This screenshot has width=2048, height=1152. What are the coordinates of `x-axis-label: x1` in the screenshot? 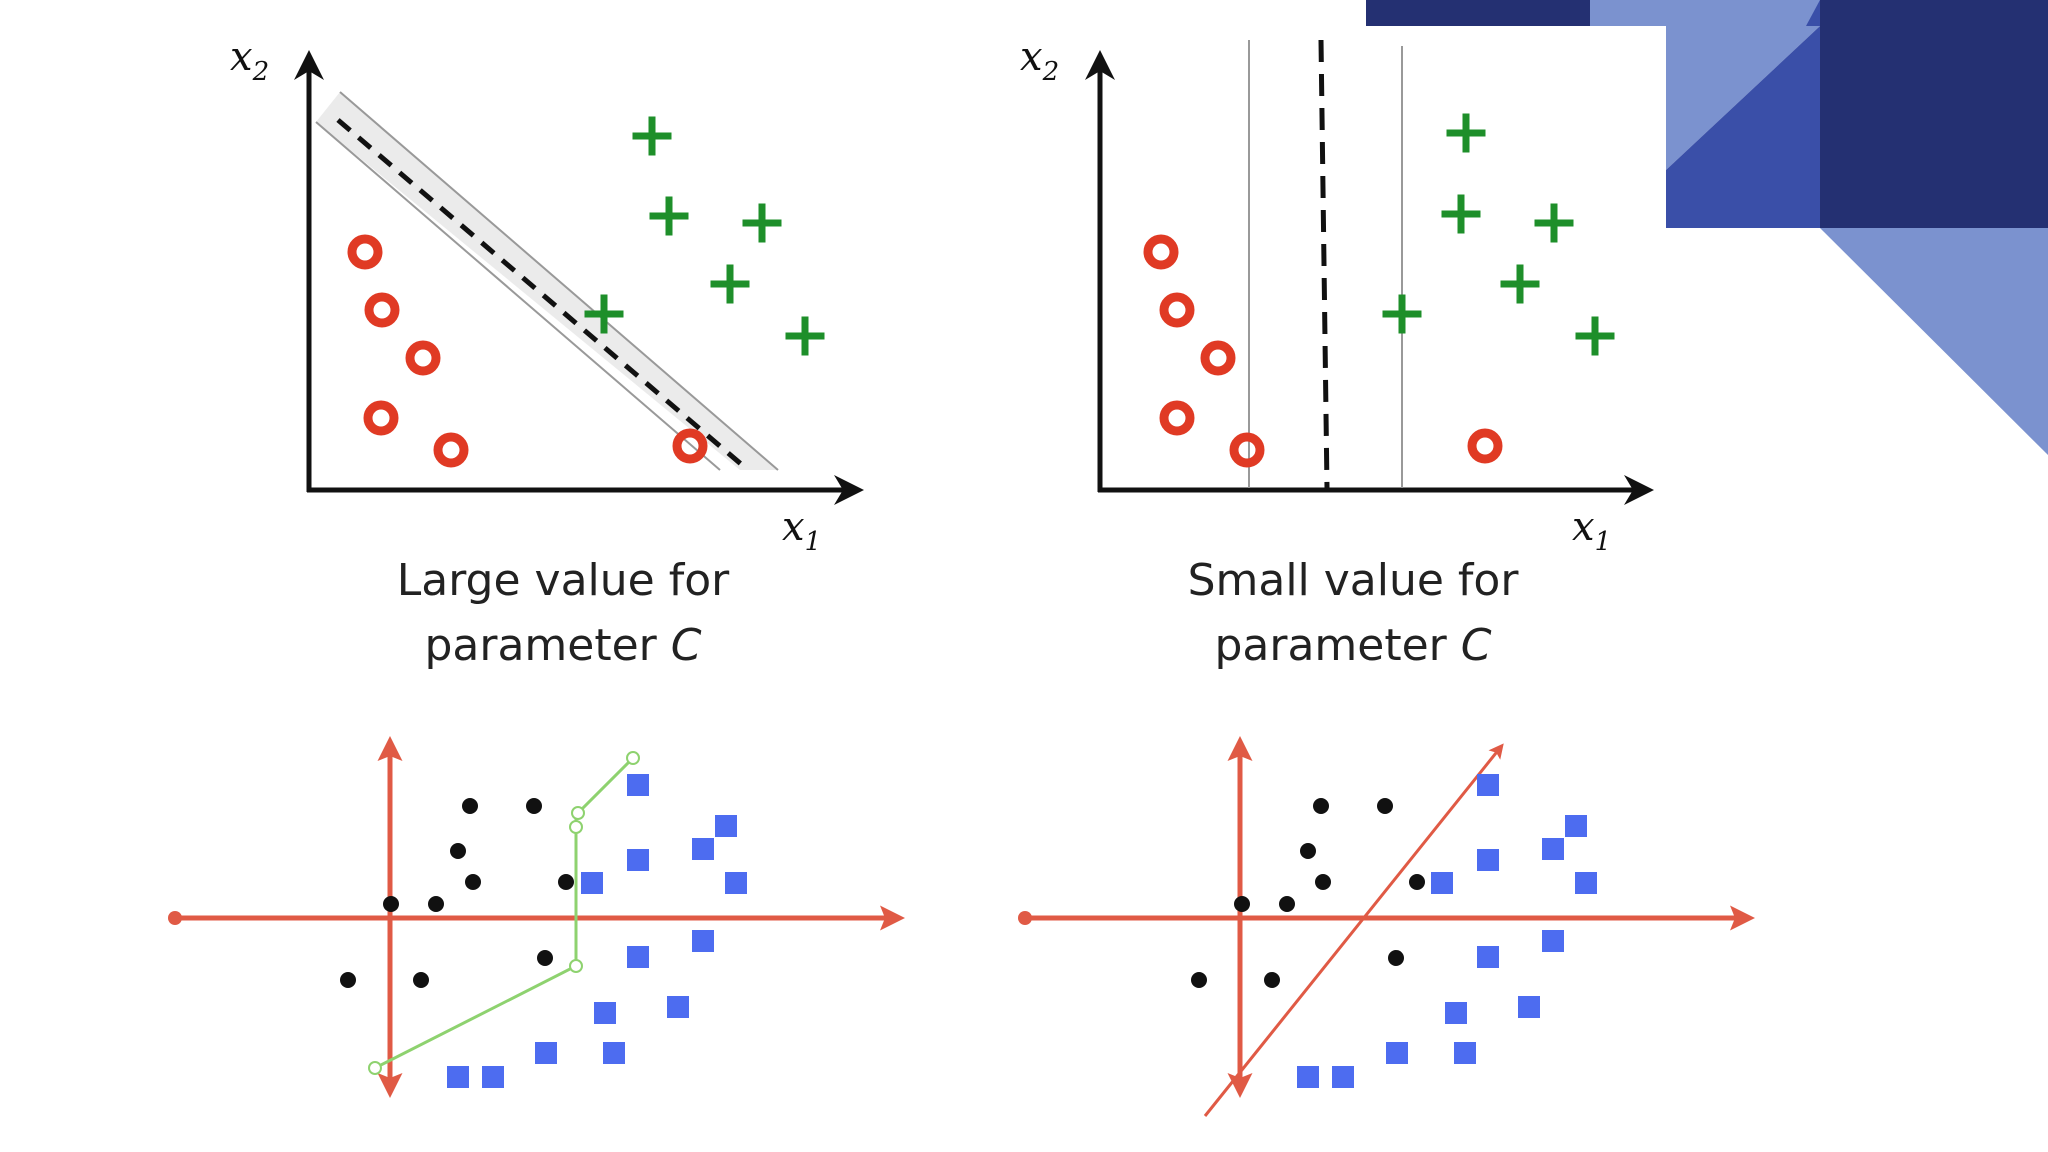 It's located at (801, 530).